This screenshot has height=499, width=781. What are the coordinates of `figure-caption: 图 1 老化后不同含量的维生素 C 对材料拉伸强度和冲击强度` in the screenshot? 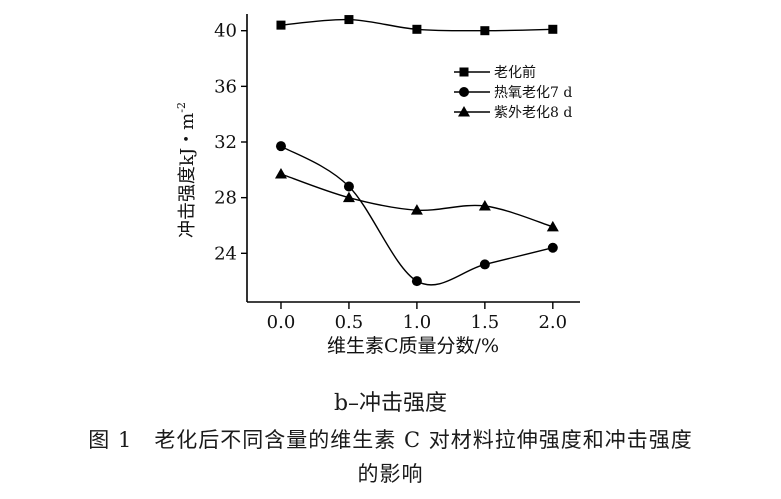 It's located at (390, 439).